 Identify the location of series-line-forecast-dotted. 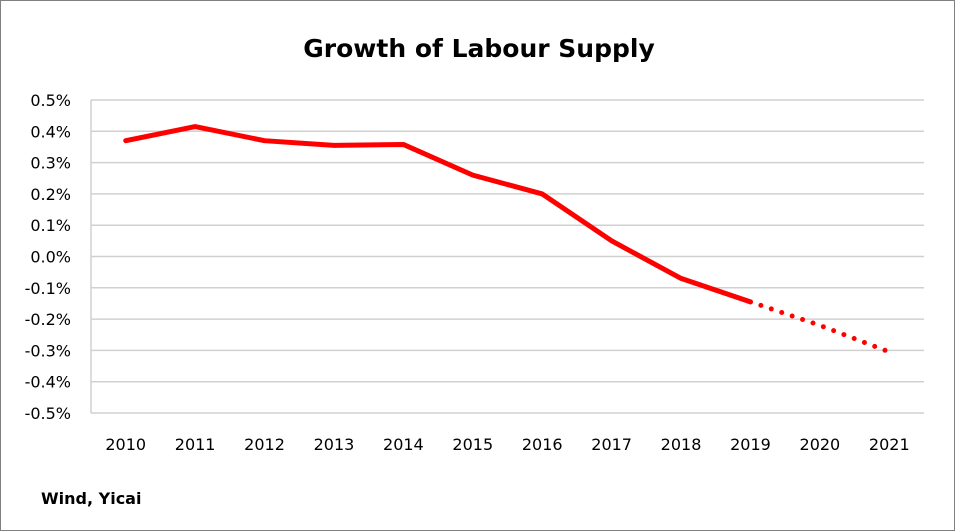
(819, 327).